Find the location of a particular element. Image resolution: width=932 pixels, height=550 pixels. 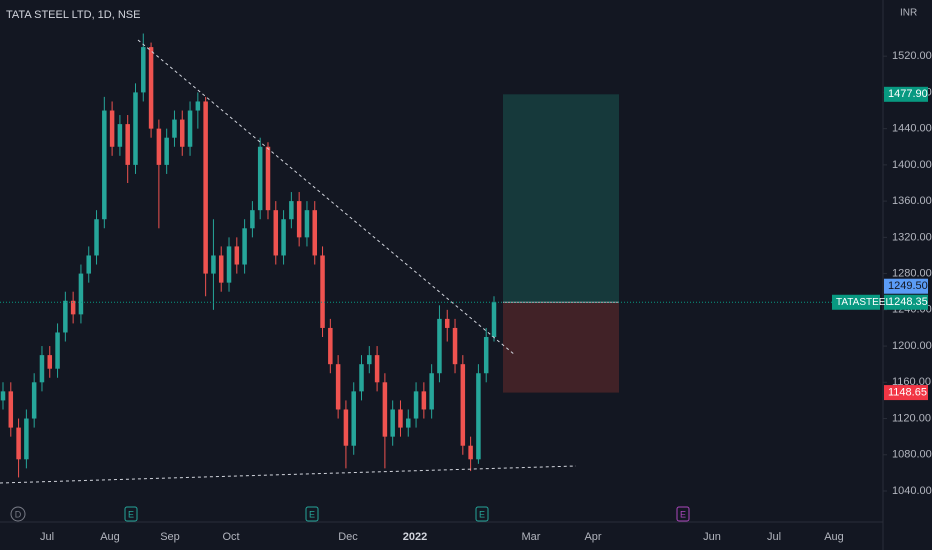

symbol-label-bg is located at coordinates (856, 302).